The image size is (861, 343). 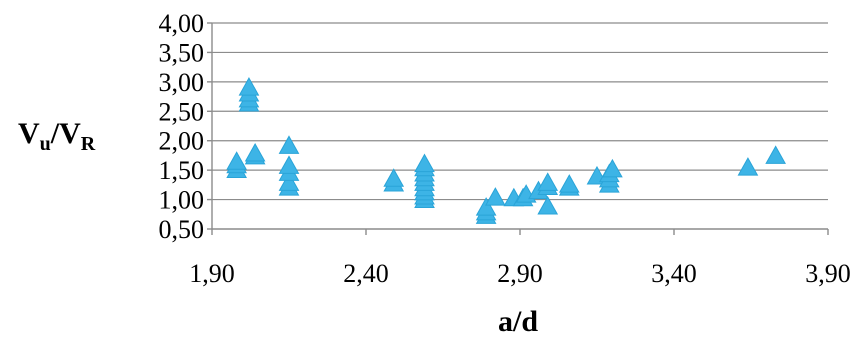 What do you see at coordinates (828, 273) in the screenshot?
I see `x-tick-label: 3,90` at bounding box center [828, 273].